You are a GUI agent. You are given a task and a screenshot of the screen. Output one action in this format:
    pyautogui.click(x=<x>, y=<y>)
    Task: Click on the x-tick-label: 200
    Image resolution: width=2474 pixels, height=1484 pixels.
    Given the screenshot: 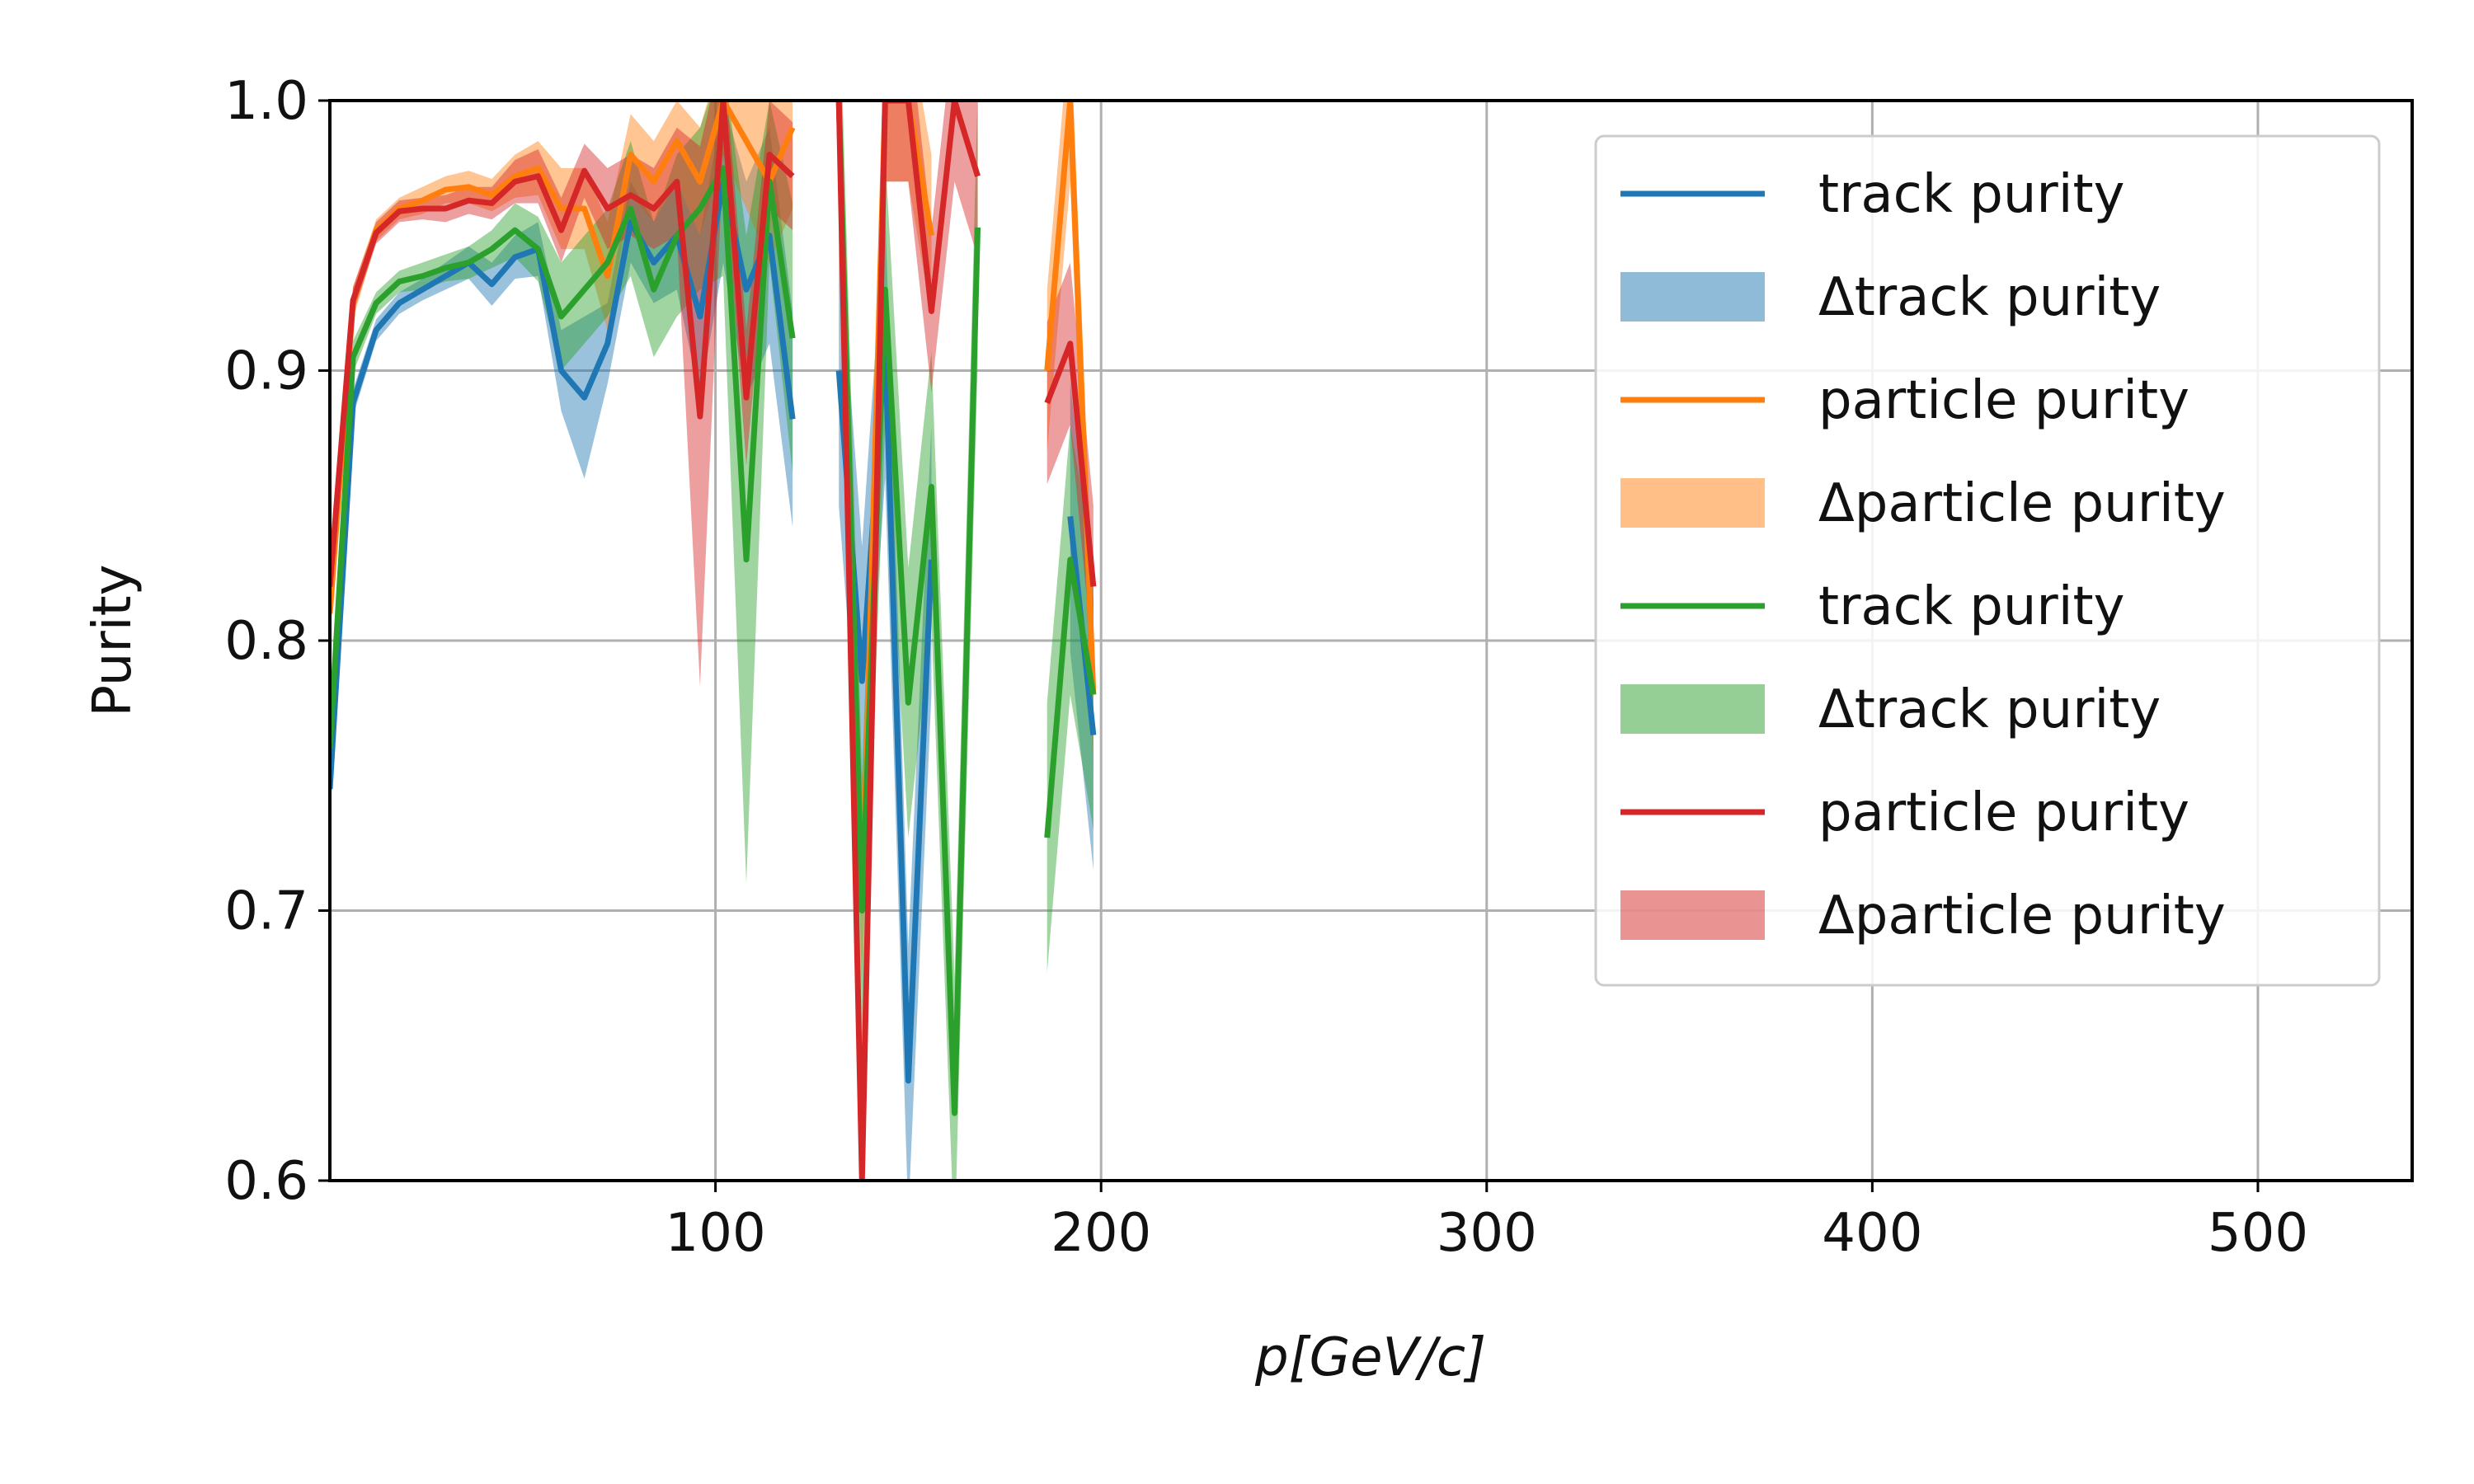 What is the action you would take?
    pyautogui.click(x=1101, y=1233)
    